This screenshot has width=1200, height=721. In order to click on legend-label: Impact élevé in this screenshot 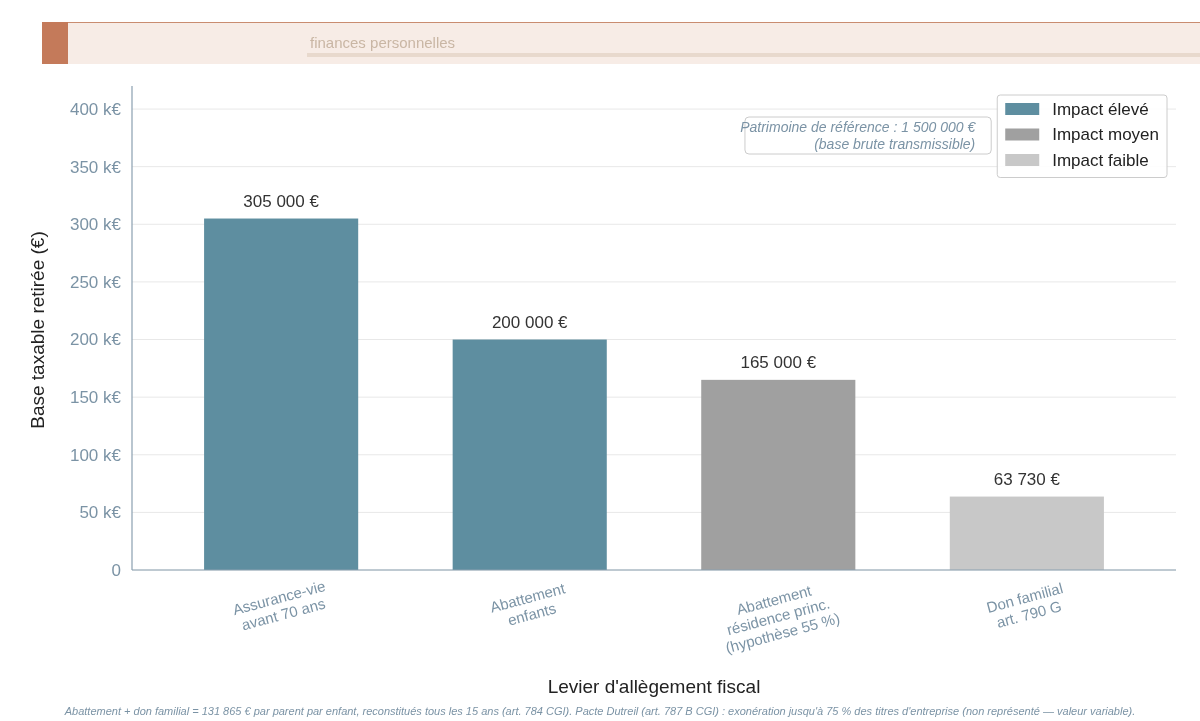, I will do `click(1100, 109)`.